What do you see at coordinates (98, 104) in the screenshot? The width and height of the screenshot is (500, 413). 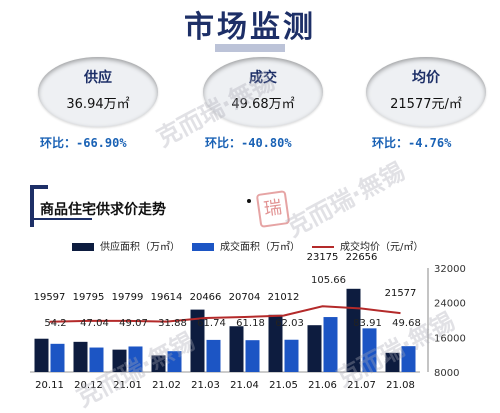 I see `kpi-value: 36.94万㎡` at bounding box center [98, 104].